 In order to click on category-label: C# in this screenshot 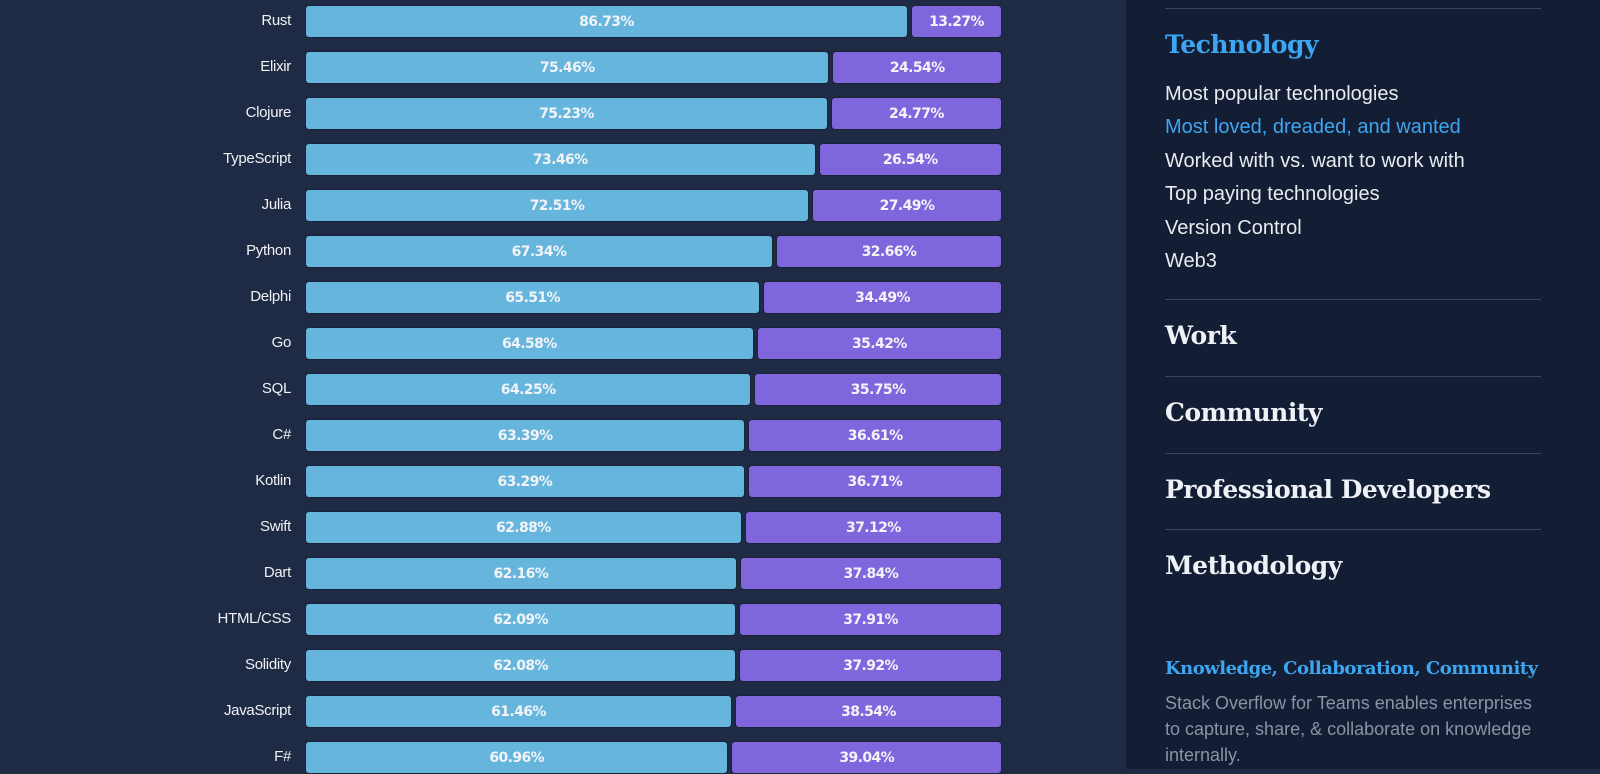, I will do `click(281, 434)`.